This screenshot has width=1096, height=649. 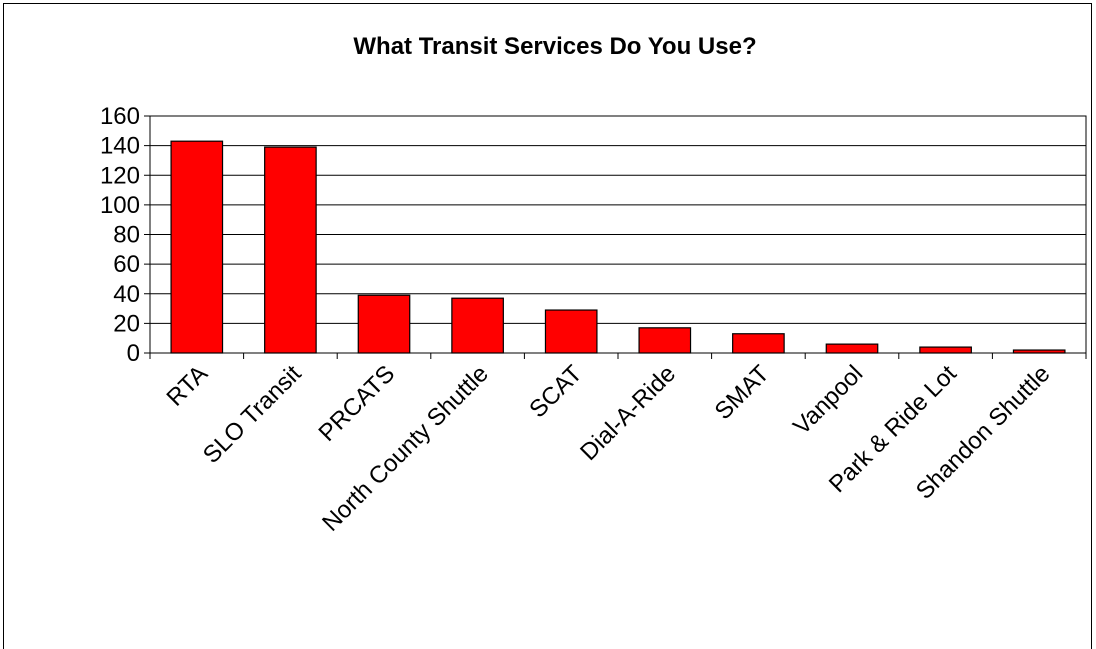 What do you see at coordinates (126, 235) in the screenshot?
I see `y-tick-label: 80` at bounding box center [126, 235].